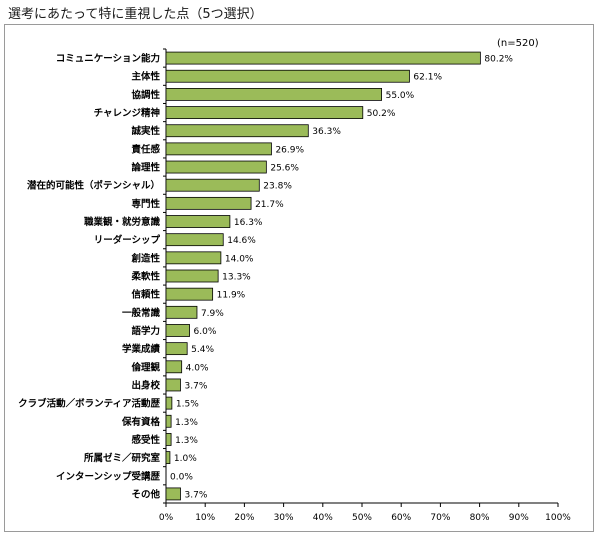 This screenshot has height=537, width=600. What do you see at coordinates (231, 296) in the screenshot?
I see `value-label: 11.9%` at bounding box center [231, 296].